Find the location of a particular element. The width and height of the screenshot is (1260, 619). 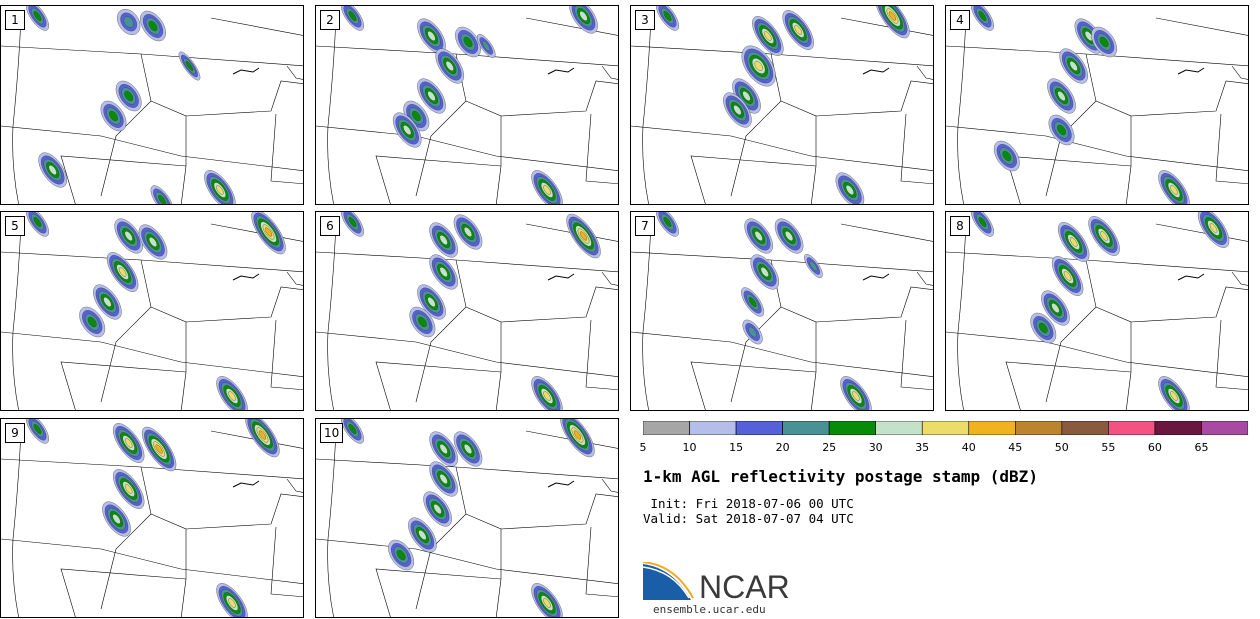

member-number-label: 8 is located at coordinates (960, 226).